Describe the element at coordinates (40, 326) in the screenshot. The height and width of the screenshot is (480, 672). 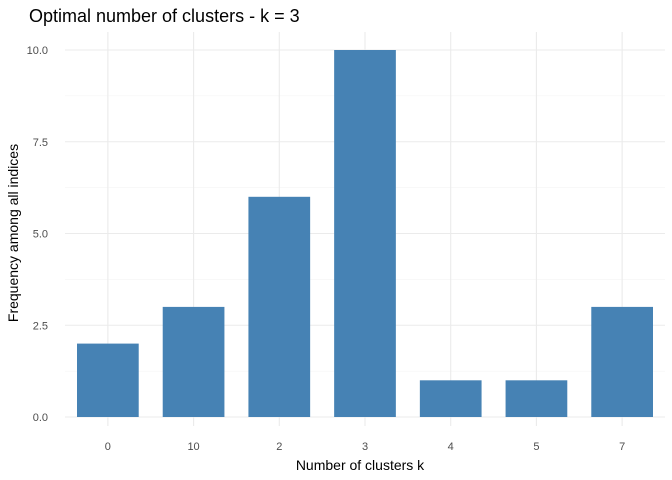
I see `y-tick-label: 2.5` at that location.